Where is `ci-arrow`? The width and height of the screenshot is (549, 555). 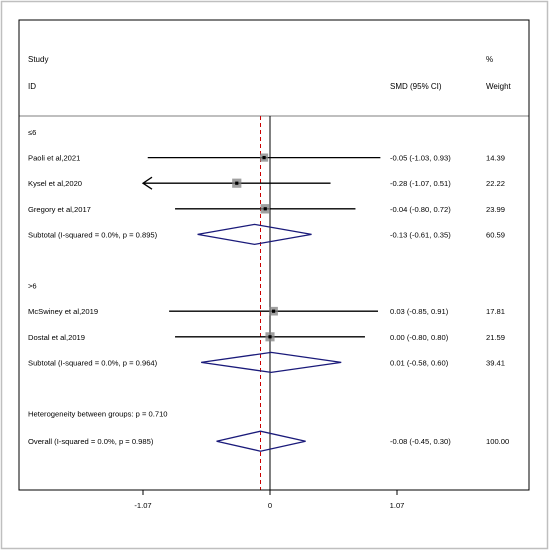 ci-arrow is located at coordinates (147, 183).